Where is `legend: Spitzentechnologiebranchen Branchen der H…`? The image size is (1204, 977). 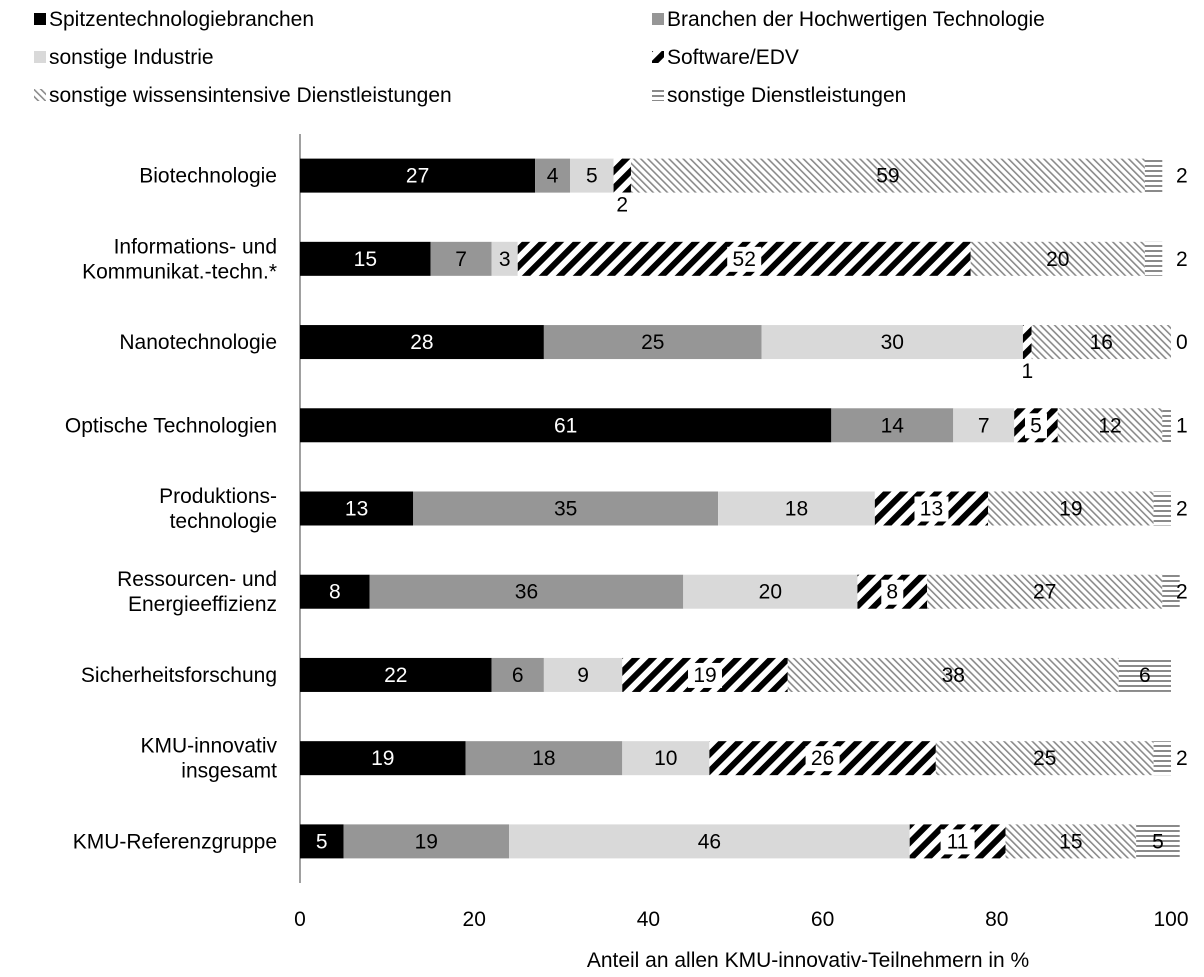 legend: Spitzentechnologiebranchen Branchen der H… is located at coordinates (539, 57).